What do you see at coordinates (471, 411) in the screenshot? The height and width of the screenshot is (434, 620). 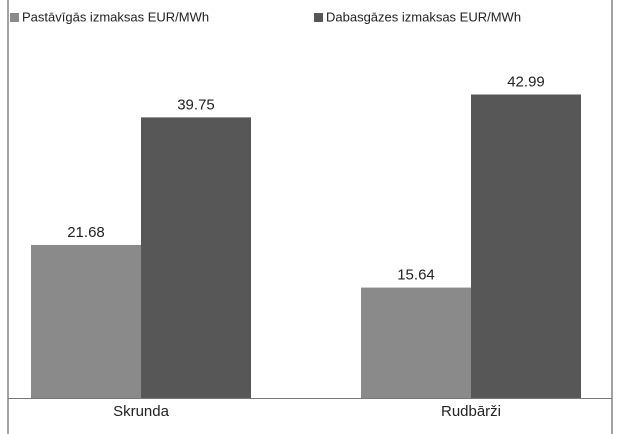 I see `x-tick-label: Rudbārži` at bounding box center [471, 411].